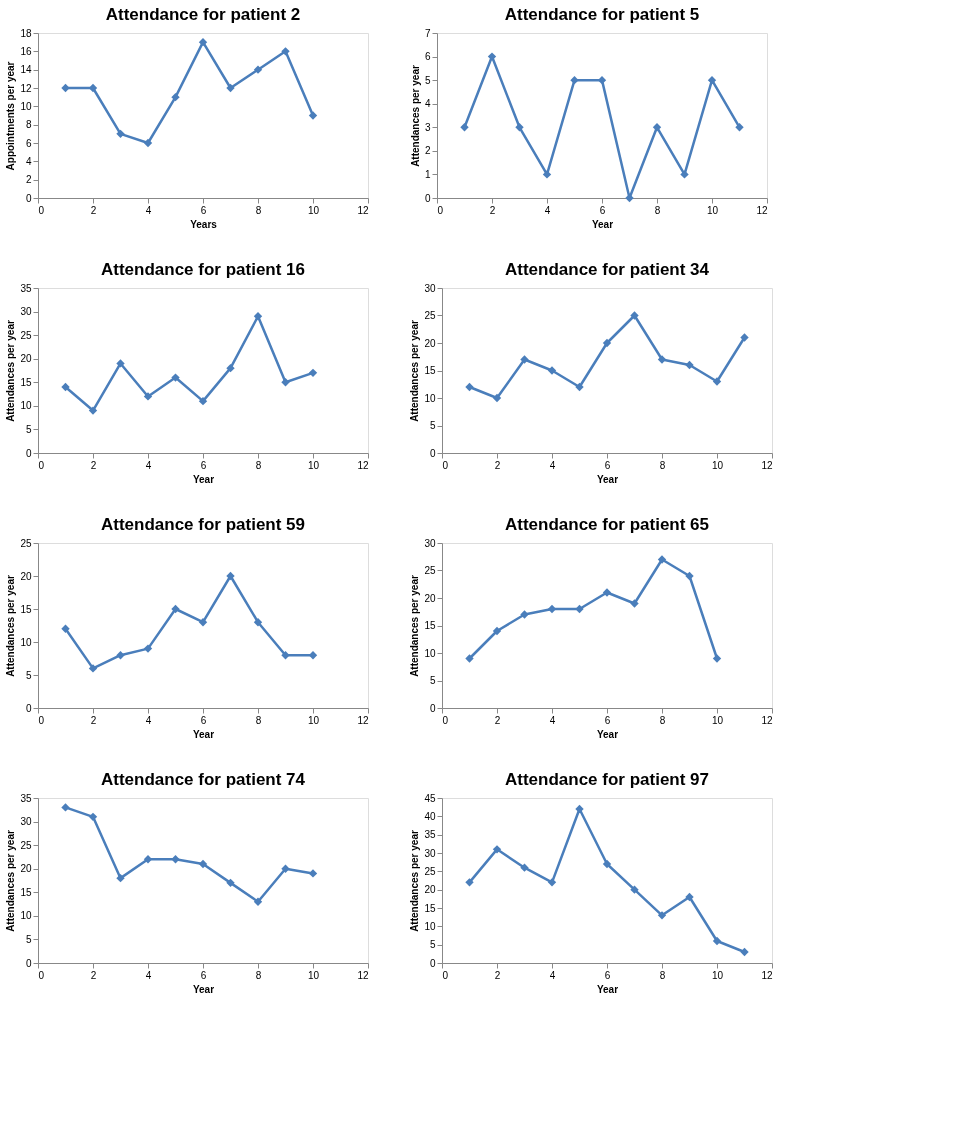 This screenshot has width=953, height=1124. What do you see at coordinates (26, 51) in the screenshot?
I see `y-tick-label: 16` at bounding box center [26, 51].